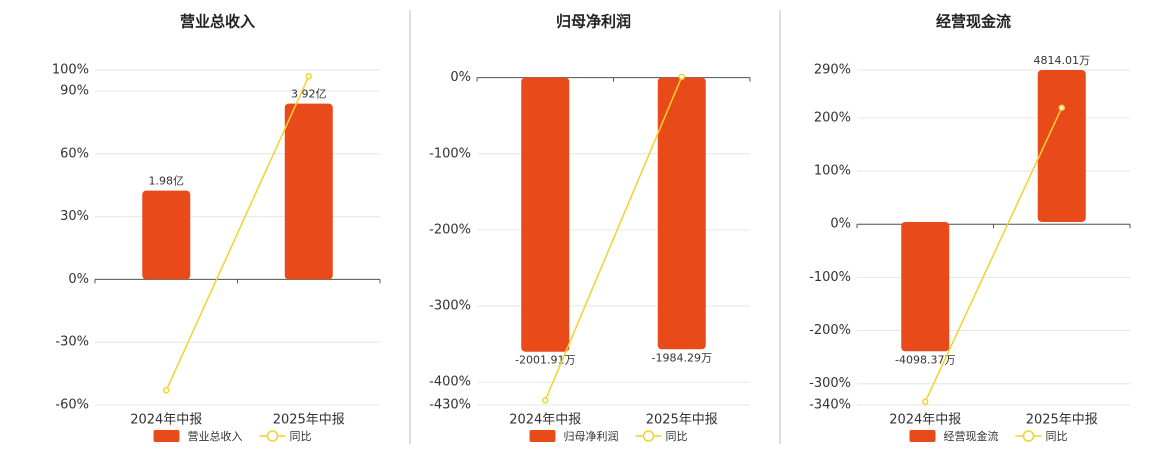 This screenshot has width=1160, height=450. I want to click on y-tick-label: -430%, so click(450, 405).